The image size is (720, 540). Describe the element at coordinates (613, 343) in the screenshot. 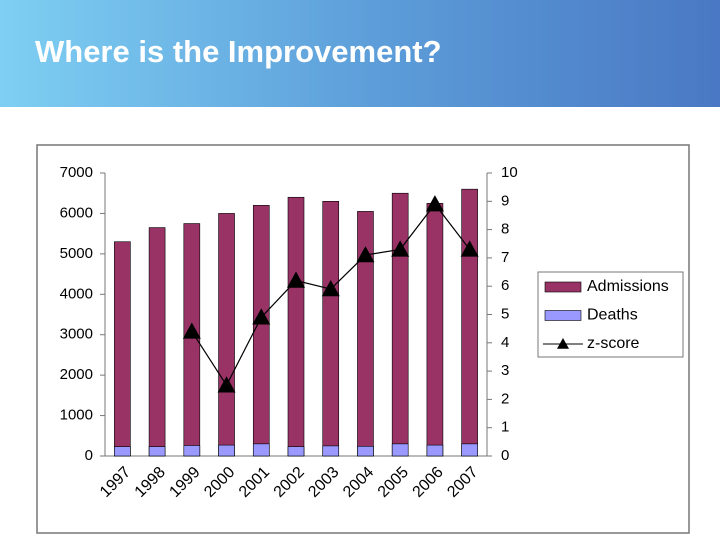

I see `legend-label: z-score` at that location.